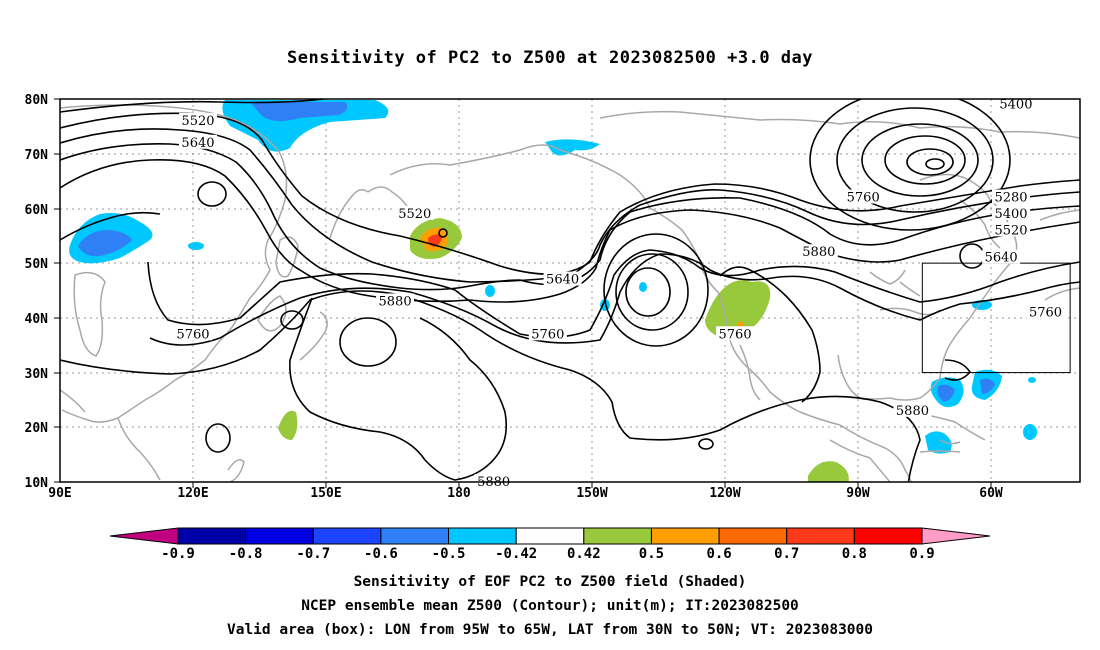  What do you see at coordinates (37, 374) in the screenshot?
I see `lat-label: 30N` at bounding box center [37, 374].